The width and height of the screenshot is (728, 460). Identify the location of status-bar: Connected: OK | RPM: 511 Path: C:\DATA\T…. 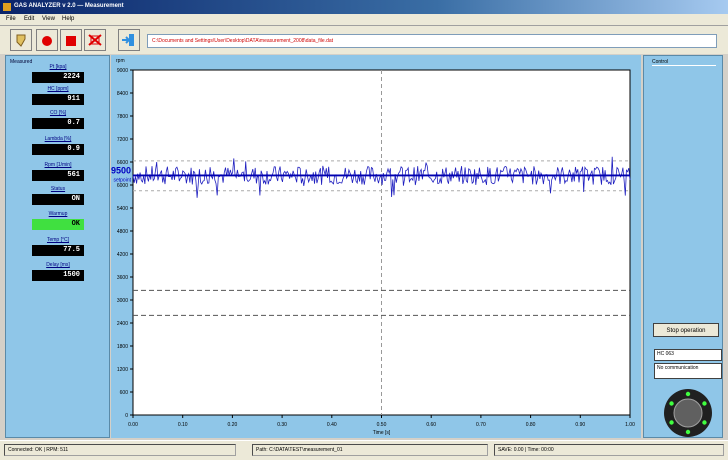
(364, 450).